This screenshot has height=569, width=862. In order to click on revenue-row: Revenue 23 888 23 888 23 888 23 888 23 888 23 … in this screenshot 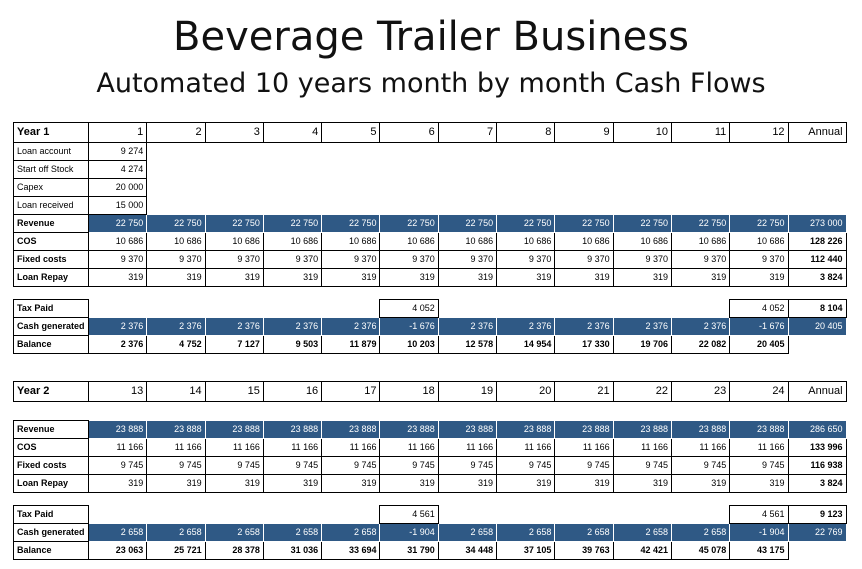, I will do `click(430, 429)`.